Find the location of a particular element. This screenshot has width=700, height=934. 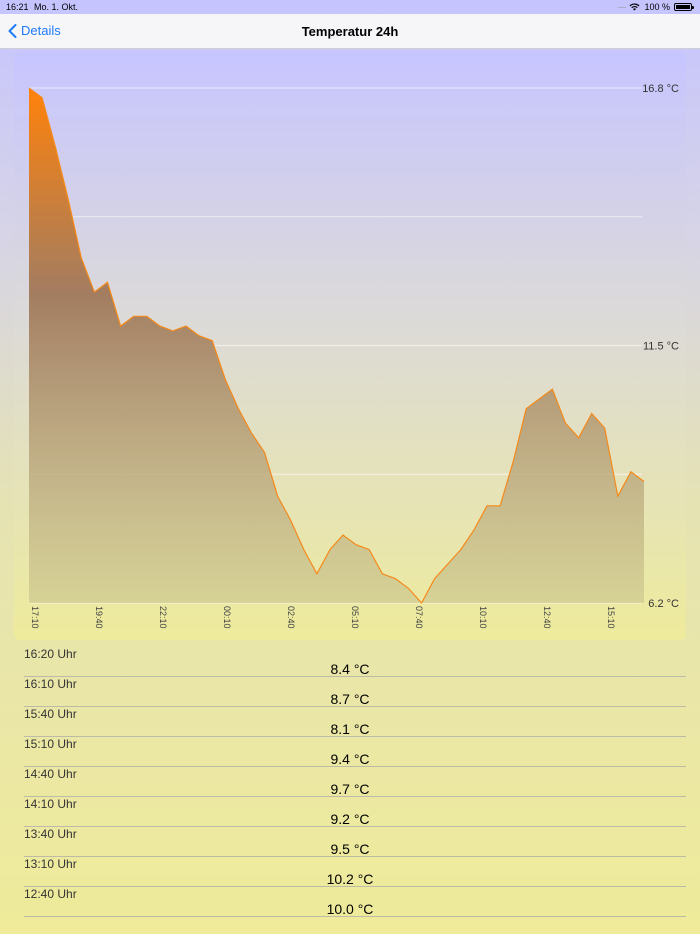

reading-time: 16:20 Uhr is located at coordinates (50, 654).